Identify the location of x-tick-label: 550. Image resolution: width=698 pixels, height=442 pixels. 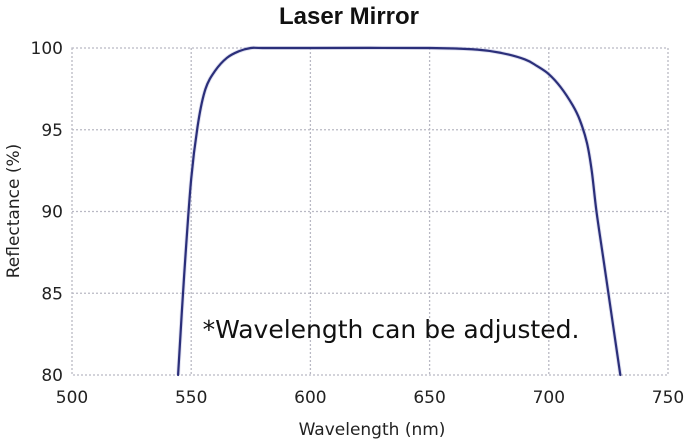
(191, 398).